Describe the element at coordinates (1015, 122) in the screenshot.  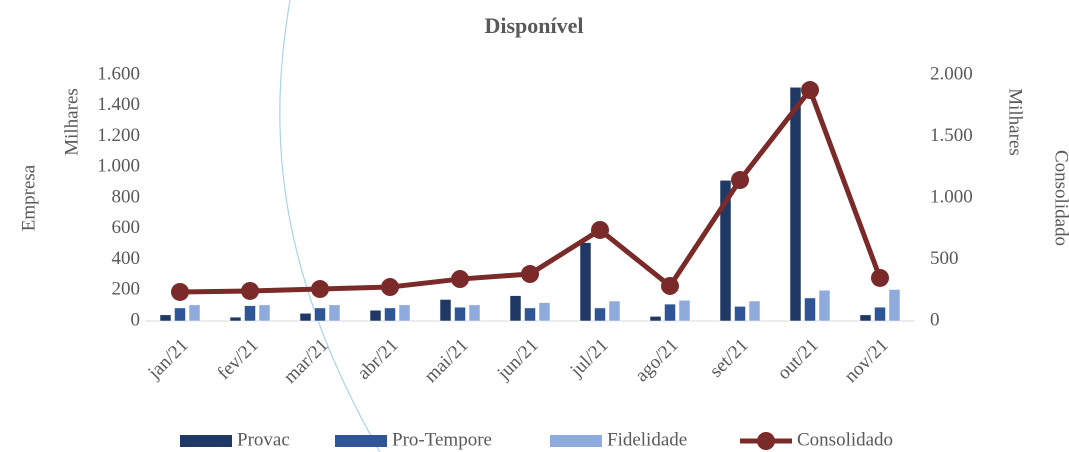
I see `y2-axis-unit: Milhares` at that location.